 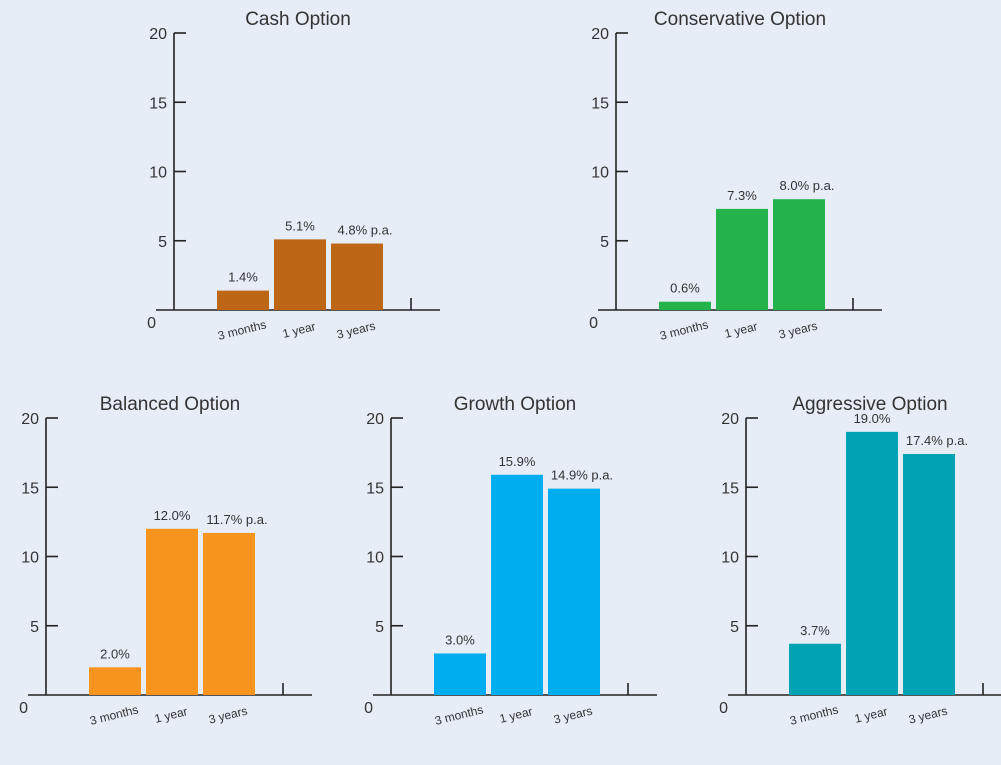 I want to click on data-label: 17.4% p.a., so click(x=937, y=440).